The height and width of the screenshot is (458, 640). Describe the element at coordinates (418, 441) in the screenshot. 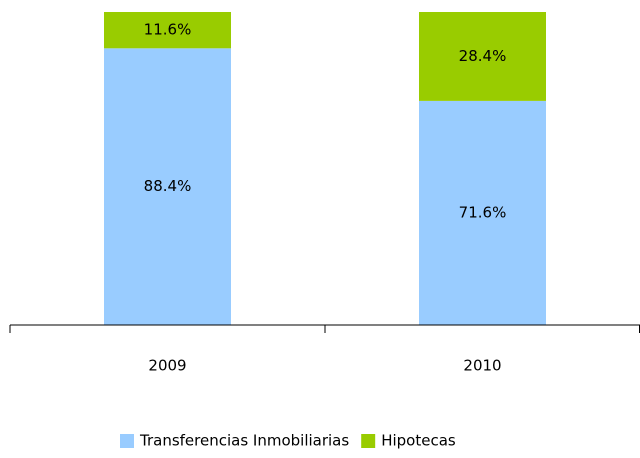

I see `legend-label: Hipotecas` at that location.